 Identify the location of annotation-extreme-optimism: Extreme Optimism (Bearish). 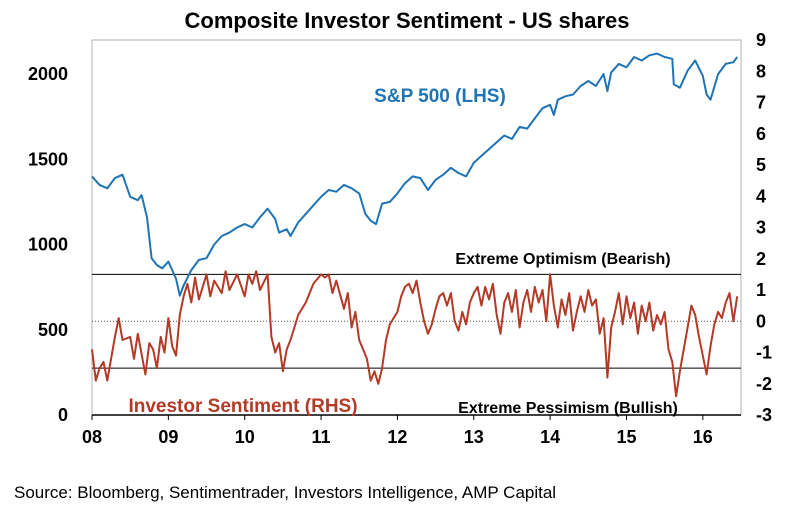
(562, 259).